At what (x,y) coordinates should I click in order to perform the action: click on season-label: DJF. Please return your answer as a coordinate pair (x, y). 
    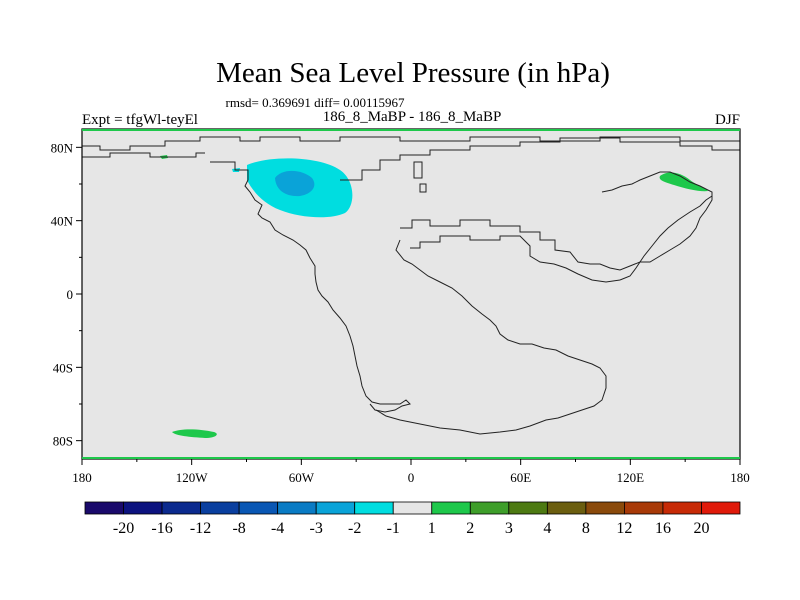
    Looking at the image, I should click on (727, 120).